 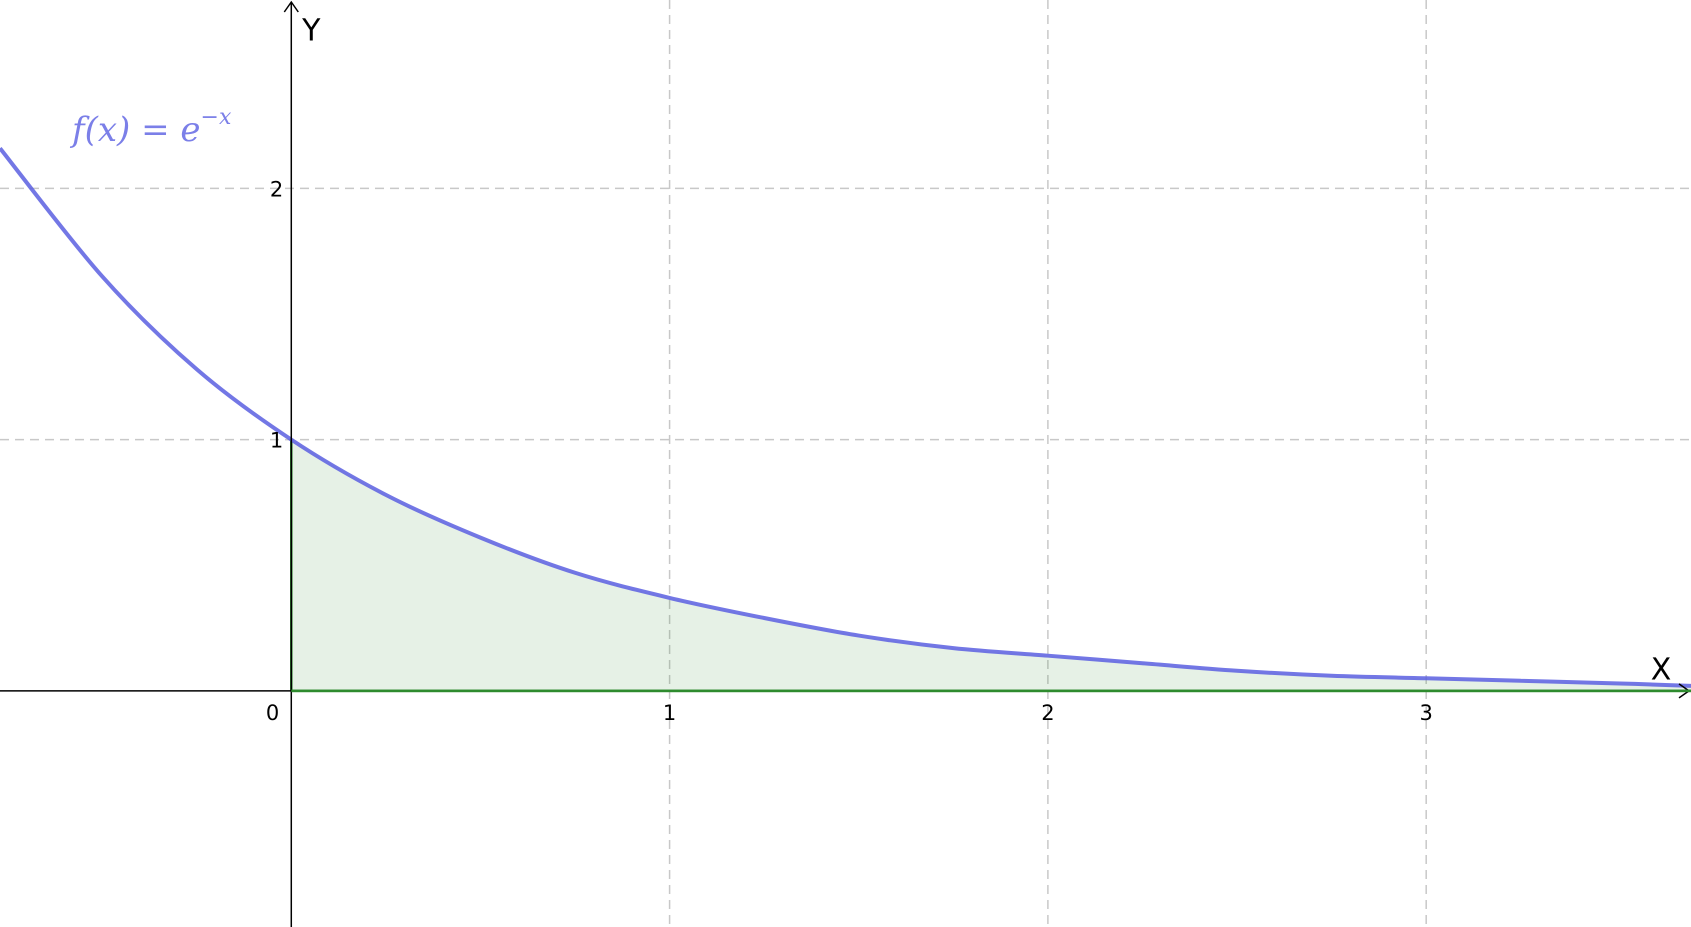 What do you see at coordinates (291, 6) in the screenshot?
I see `y-axis-arrow` at bounding box center [291, 6].